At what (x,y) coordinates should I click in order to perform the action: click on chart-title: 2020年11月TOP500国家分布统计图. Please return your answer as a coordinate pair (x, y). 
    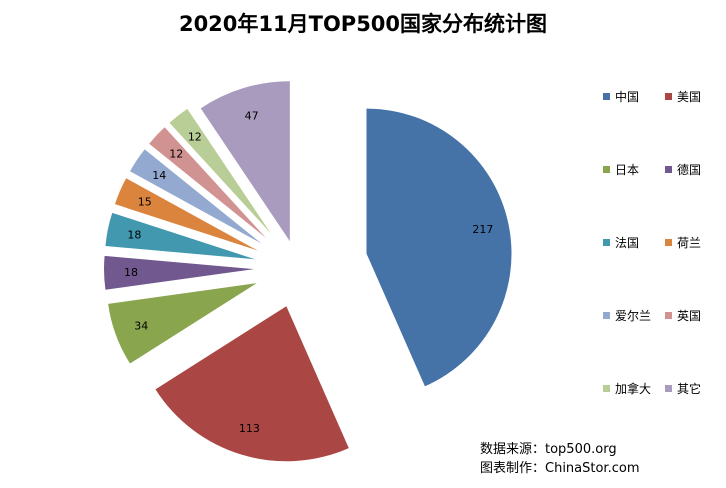
    Looking at the image, I should click on (363, 24).